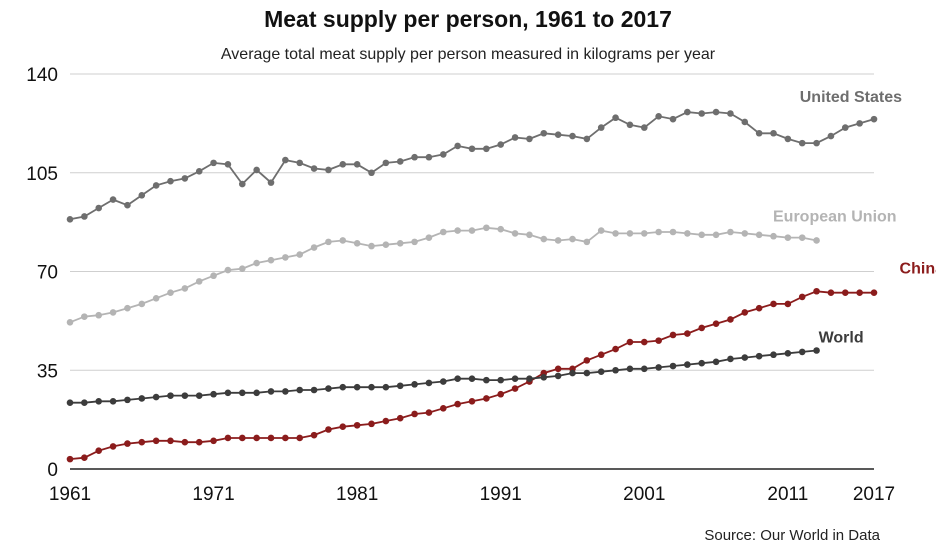 The image size is (936, 560). I want to click on y-tick-label: 140, so click(42, 75).